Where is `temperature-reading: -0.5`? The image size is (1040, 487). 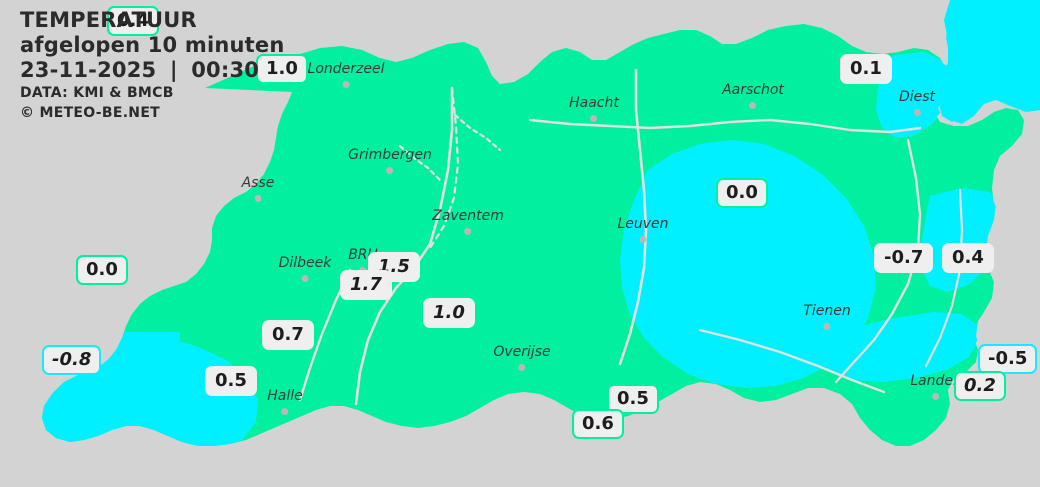
temperature-reading: -0.5 is located at coordinates (1008, 359).